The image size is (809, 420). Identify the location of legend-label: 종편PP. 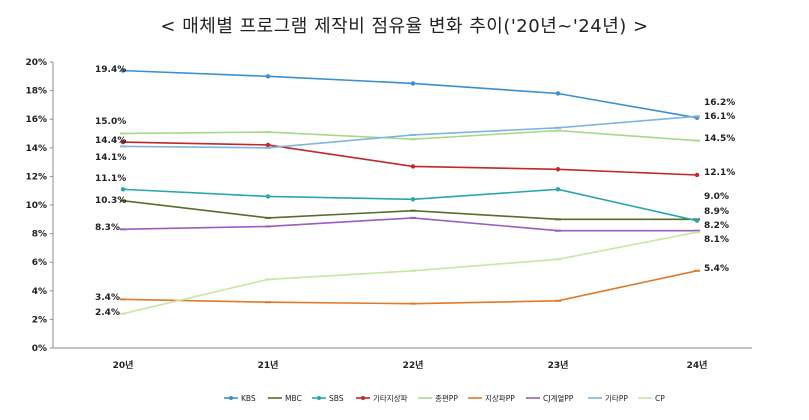
(446, 398).